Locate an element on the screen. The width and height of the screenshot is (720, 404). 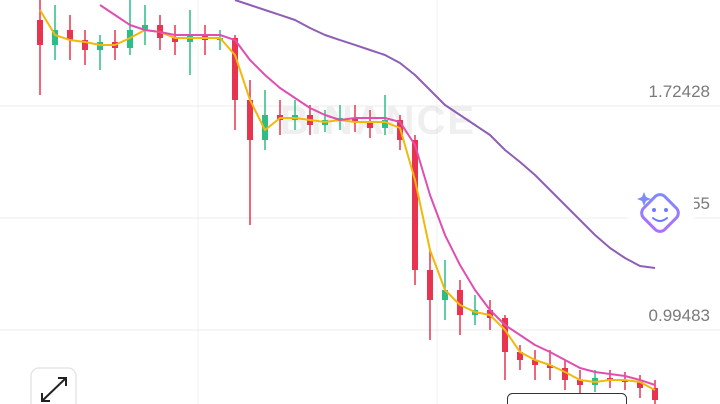
icon-sparkle is located at coordinates (644, 199).